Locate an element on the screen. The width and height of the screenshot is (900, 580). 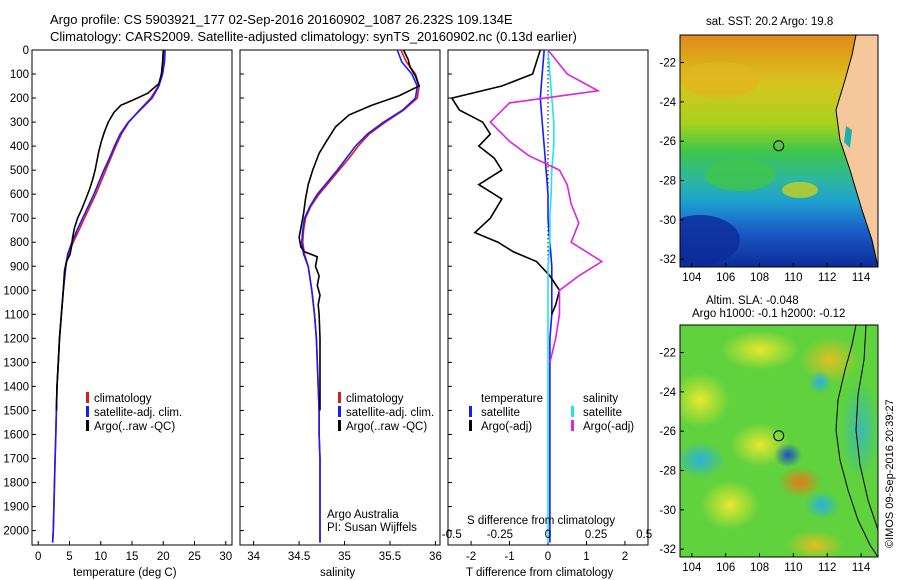
depth-tick-label: 1500 is located at coordinates (16, 411).